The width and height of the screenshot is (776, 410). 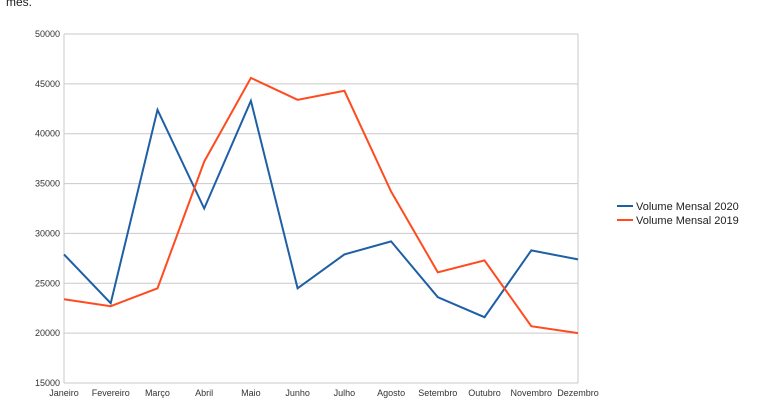 I want to click on y-tick-label: 40000, so click(x=47, y=134).